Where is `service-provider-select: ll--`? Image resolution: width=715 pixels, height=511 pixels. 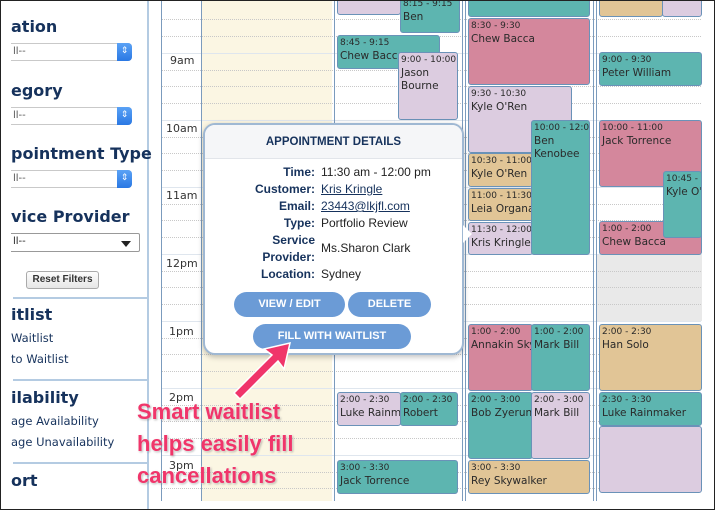
service-provider-select: ll-- is located at coordinates (75, 242).